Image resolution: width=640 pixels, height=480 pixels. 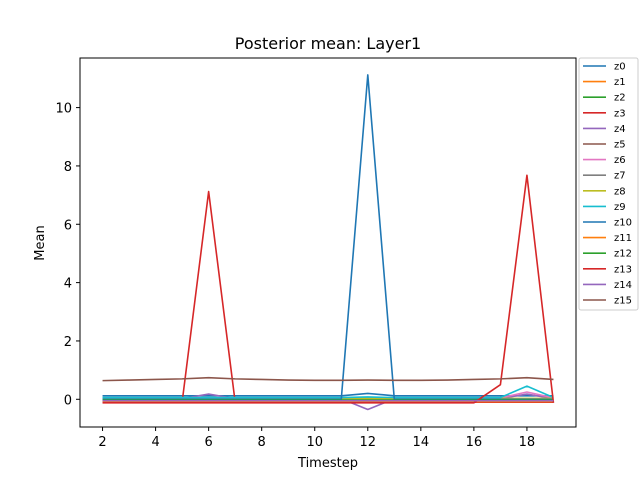 I want to click on legend-label-z8: z8, so click(x=620, y=191).